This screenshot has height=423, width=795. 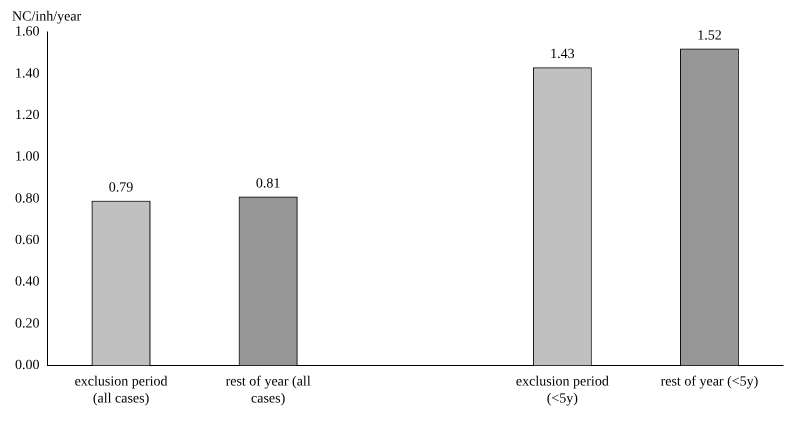 I want to click on y-tick-label: 0.40, so click(x=27, y=282).